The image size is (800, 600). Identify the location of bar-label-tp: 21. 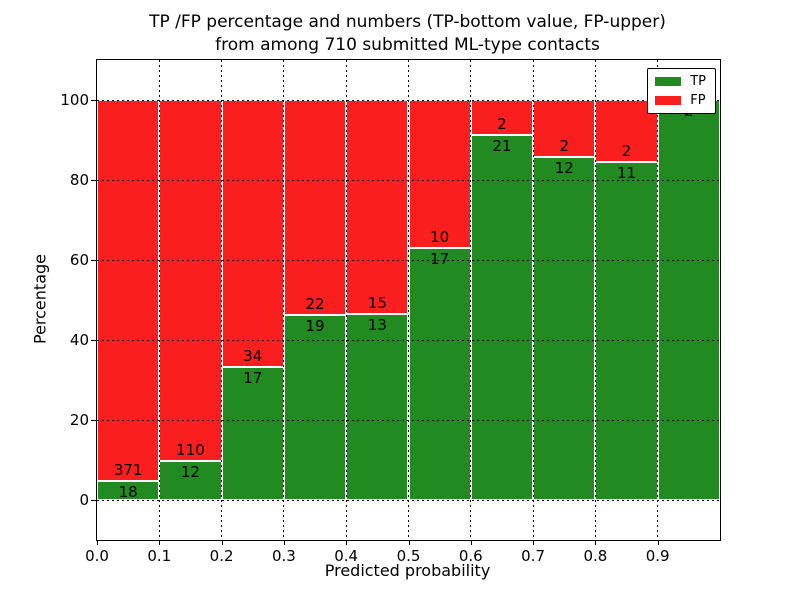
(502, 145).